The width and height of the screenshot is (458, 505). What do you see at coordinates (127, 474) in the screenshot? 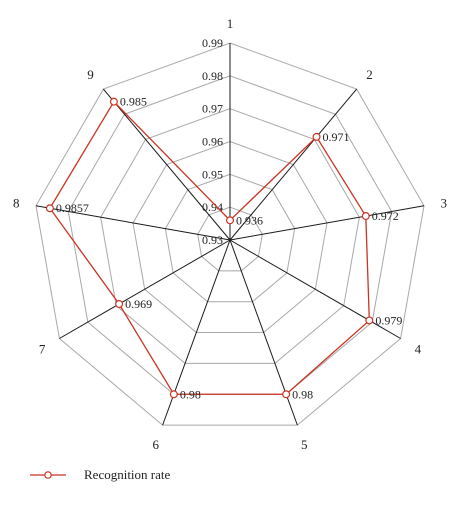
I see `legend-label: Recognition rate` at bounding box center [127, 474].